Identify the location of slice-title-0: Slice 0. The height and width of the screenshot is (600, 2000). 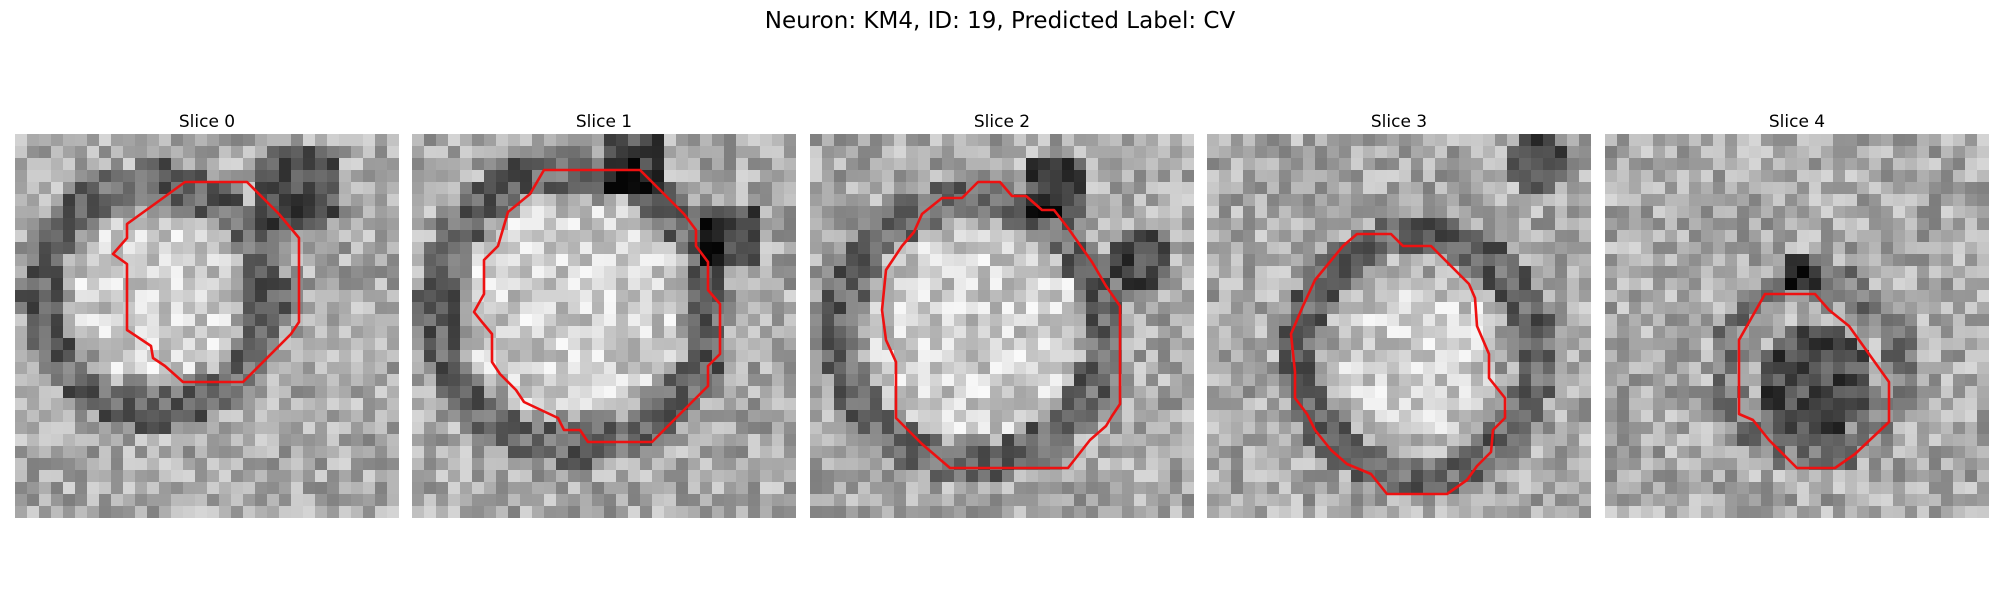
(207, 122).